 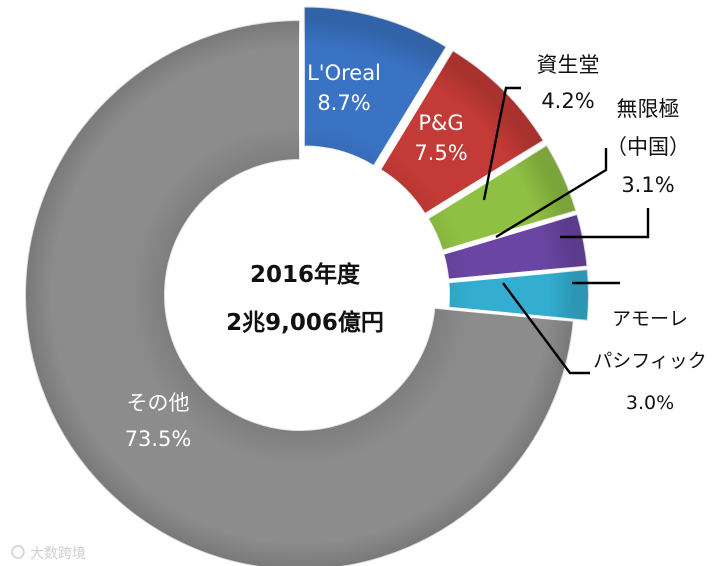 What do you see at coordinates (305, 274) in the screenshot?
I see `chart-title: 2016年度` at bounding box center [305, 274].